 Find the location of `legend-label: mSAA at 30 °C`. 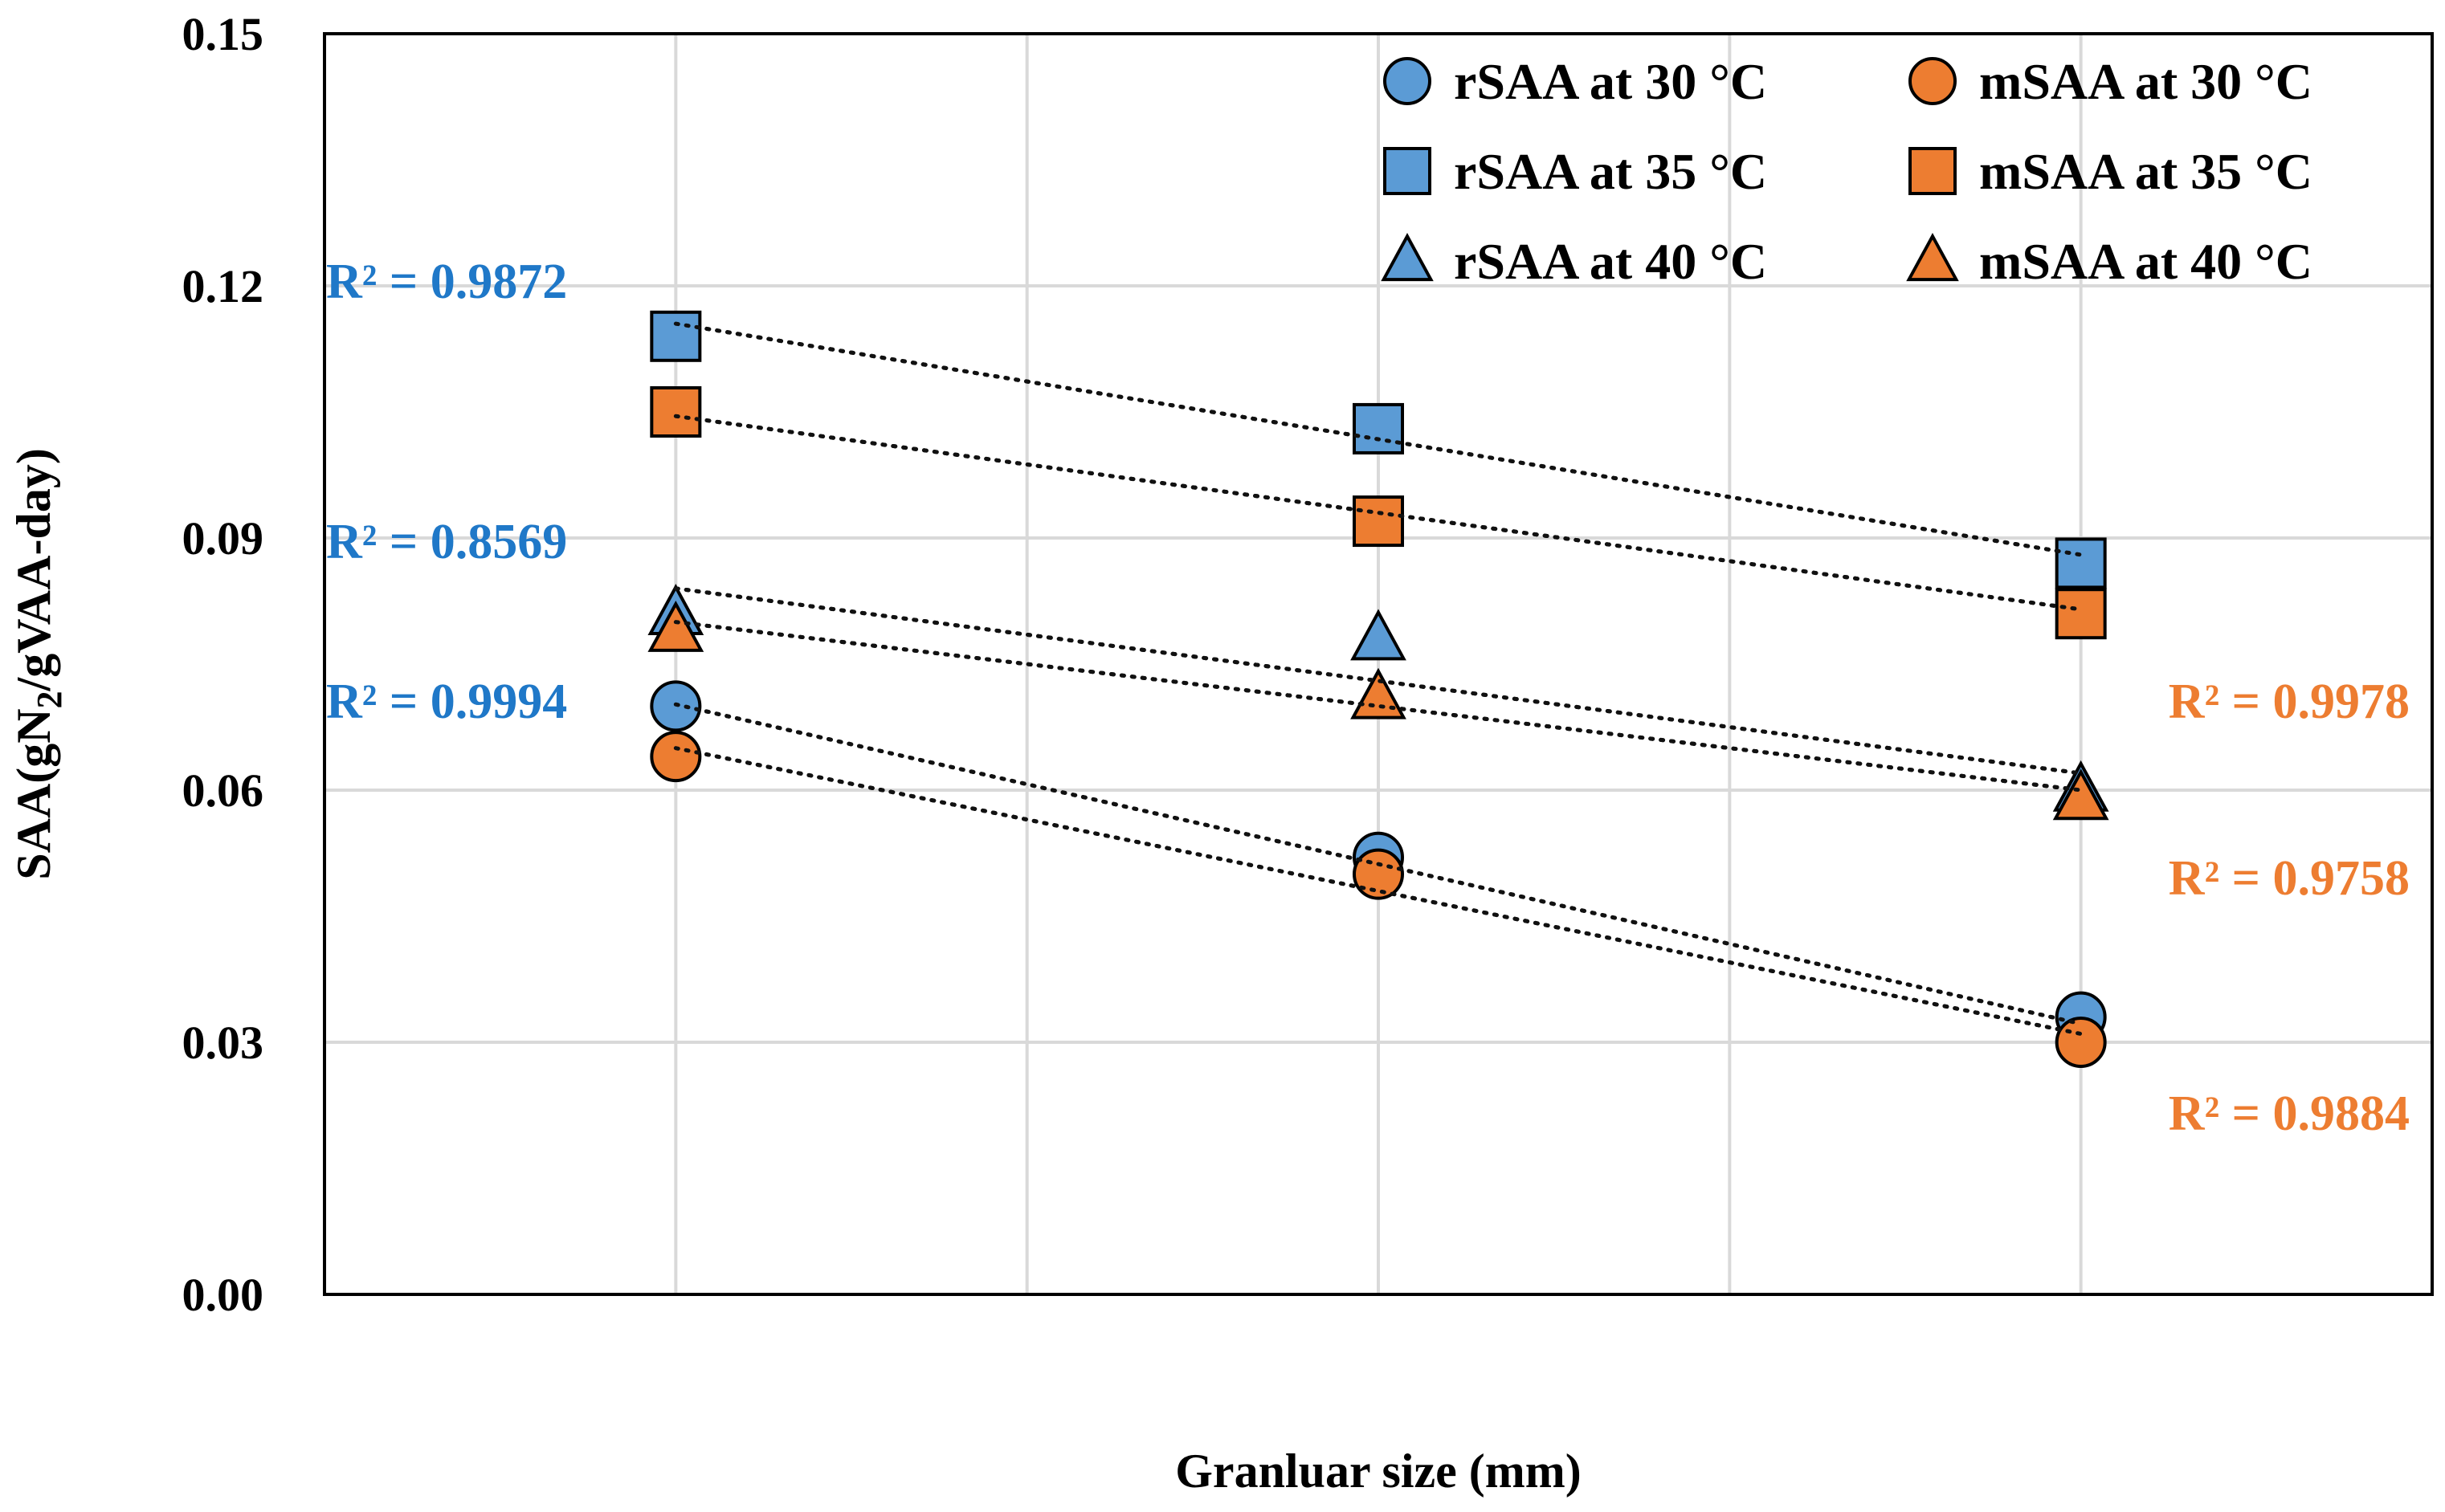

legend-label: mSAA at 30 °C is located at coordinates (2145, 82).